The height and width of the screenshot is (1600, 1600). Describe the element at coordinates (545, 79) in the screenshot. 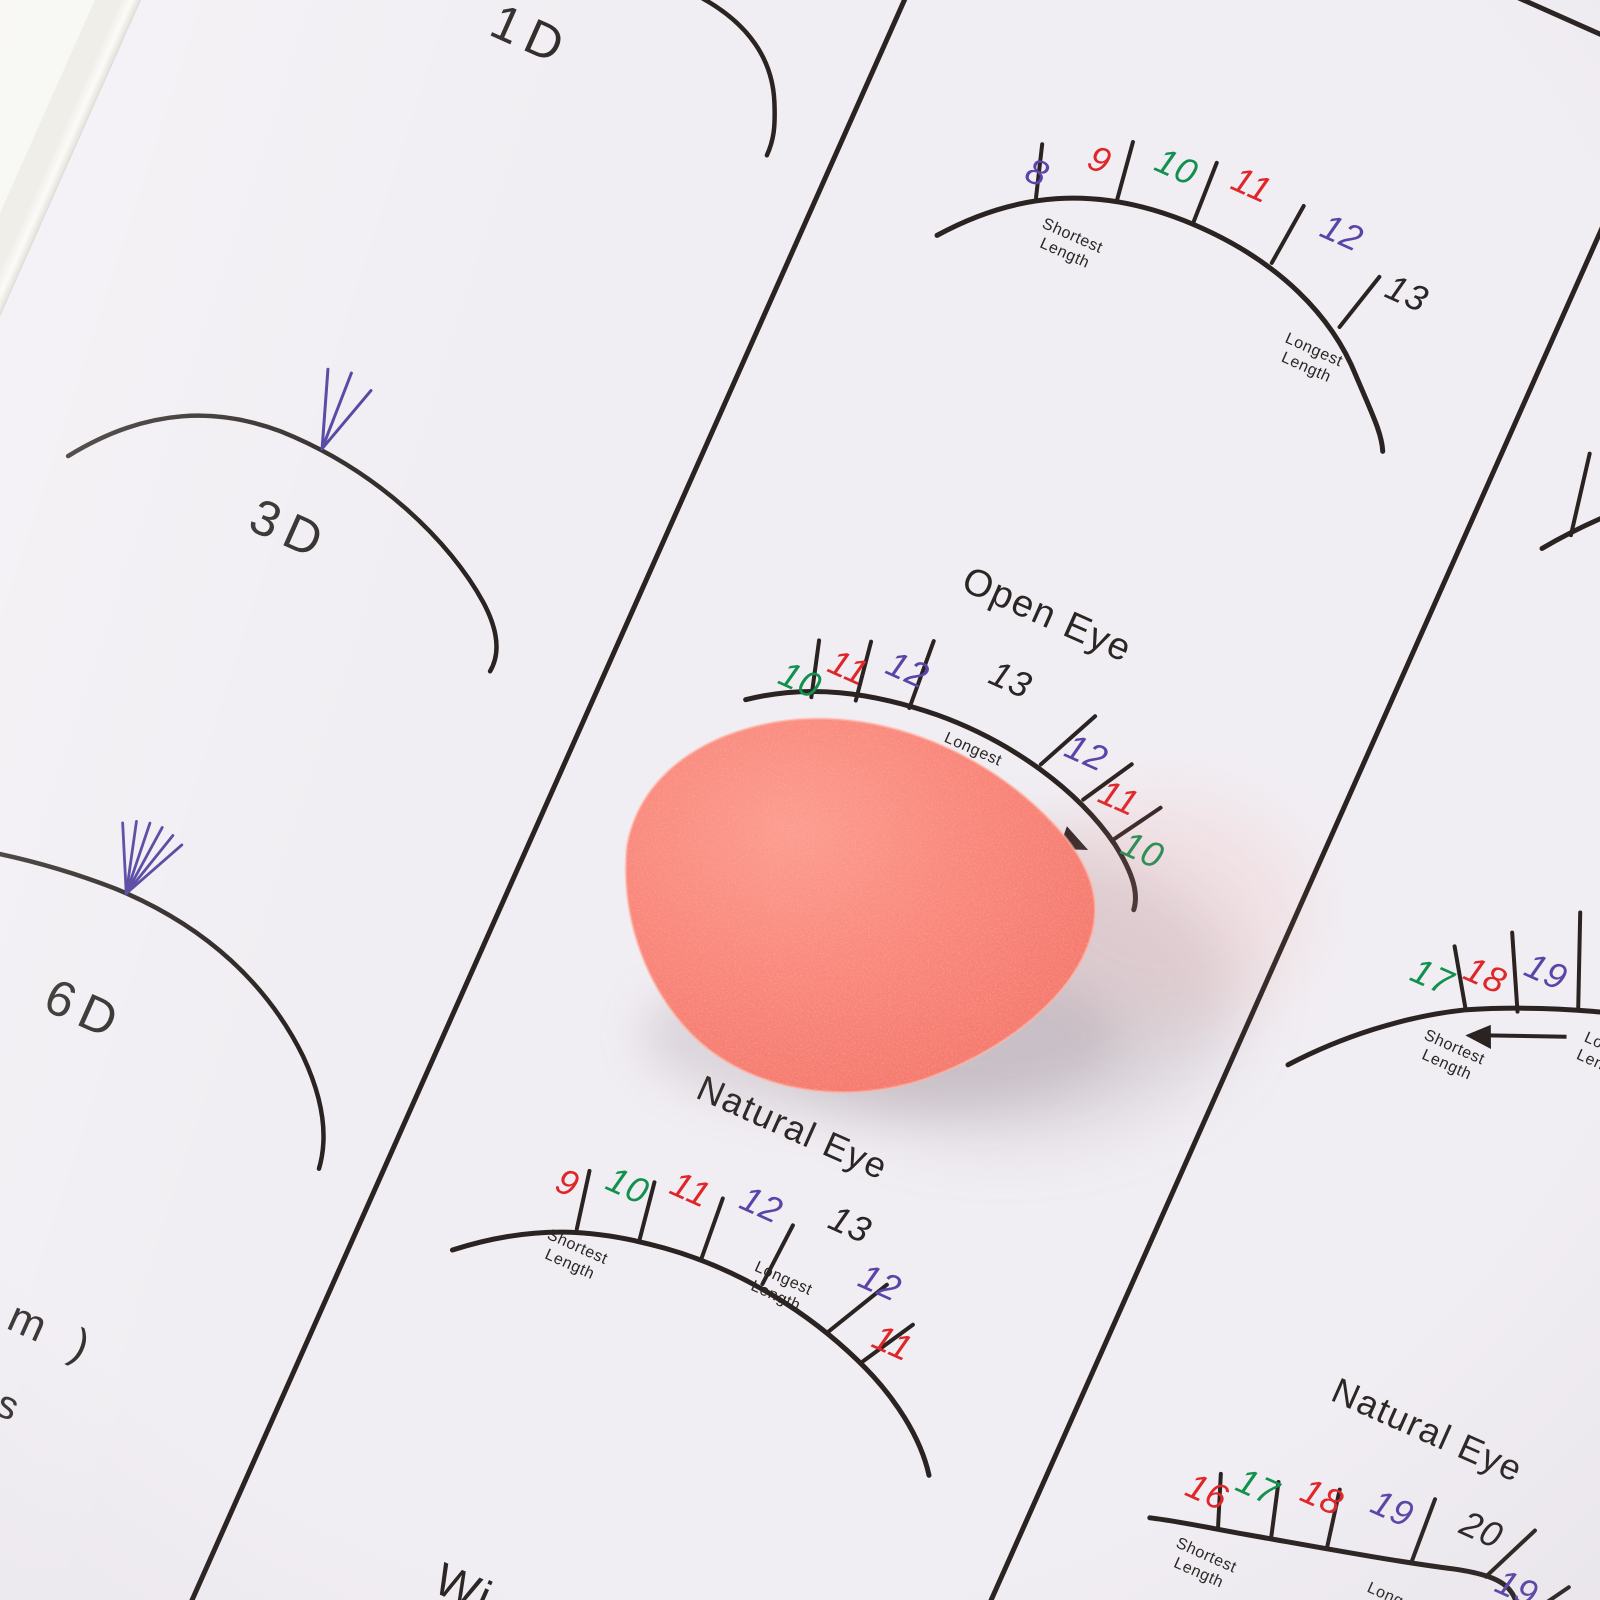

I see `eye-curve-1d` at that location.